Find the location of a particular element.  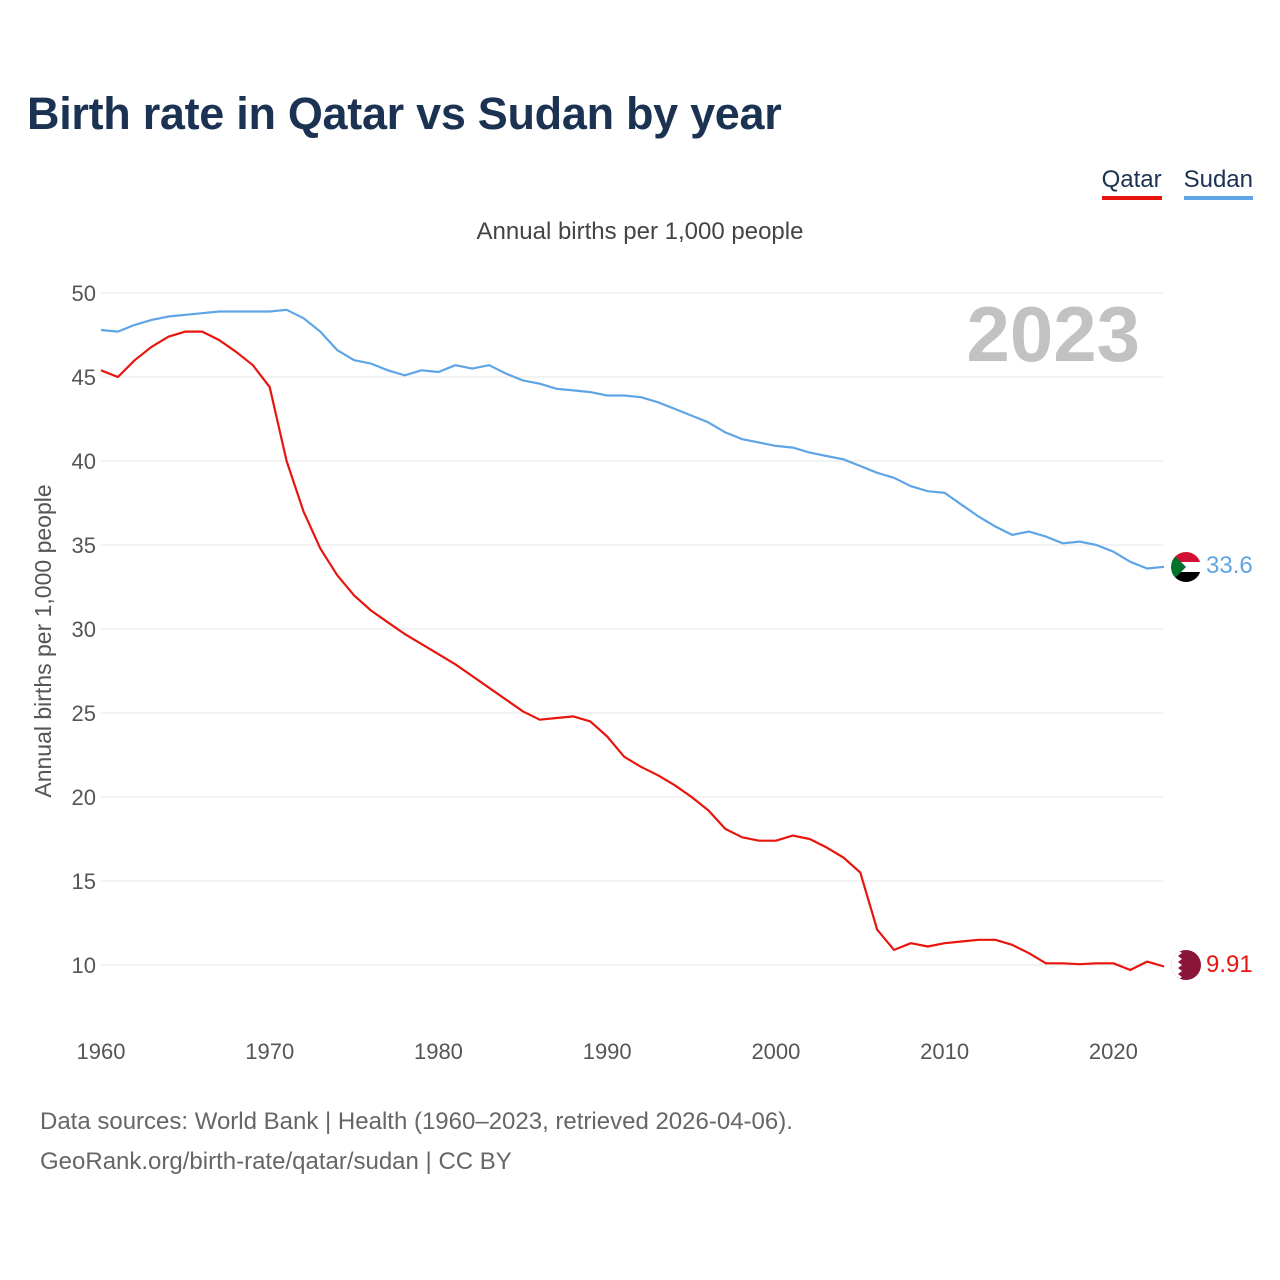

legend: Qatar Sudan is located at coordinates (1177, 183).